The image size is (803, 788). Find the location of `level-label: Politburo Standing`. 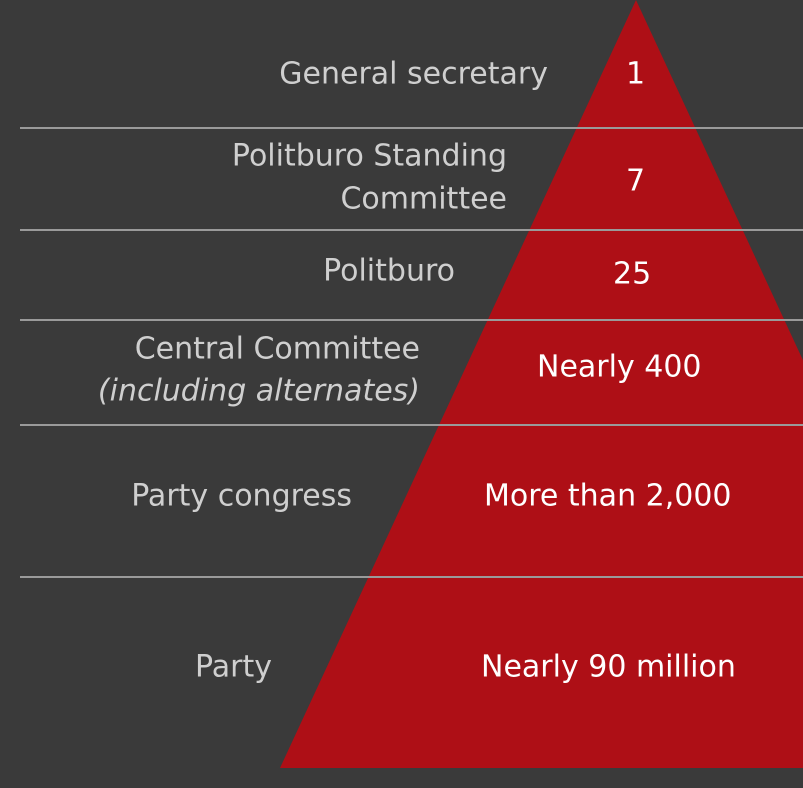

level-label: Politburo Standing is located at coordinates (369, 156).